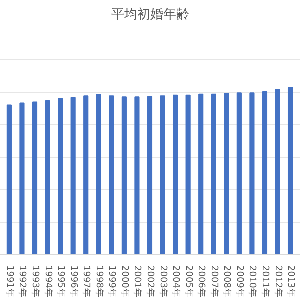 The image size is (300, 300). What do you see at coordinates (99, 282) in the screenshot?
I see `x-tick-label: 1998年` at bounding box center [99, 282].